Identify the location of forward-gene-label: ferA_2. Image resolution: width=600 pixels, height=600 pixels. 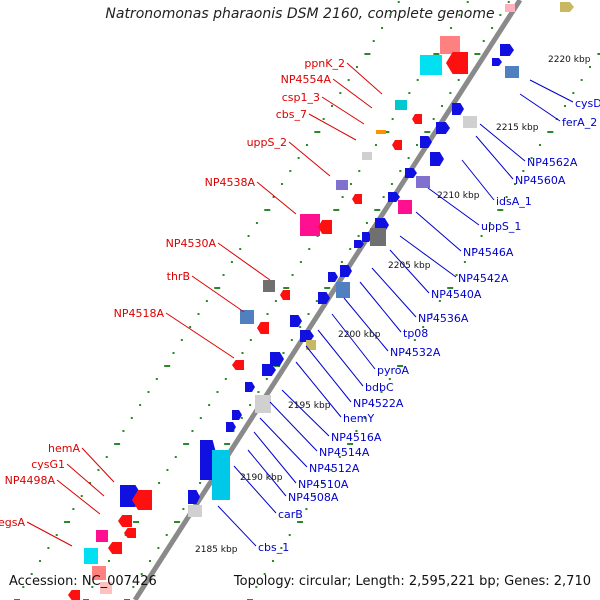
(579, 122).